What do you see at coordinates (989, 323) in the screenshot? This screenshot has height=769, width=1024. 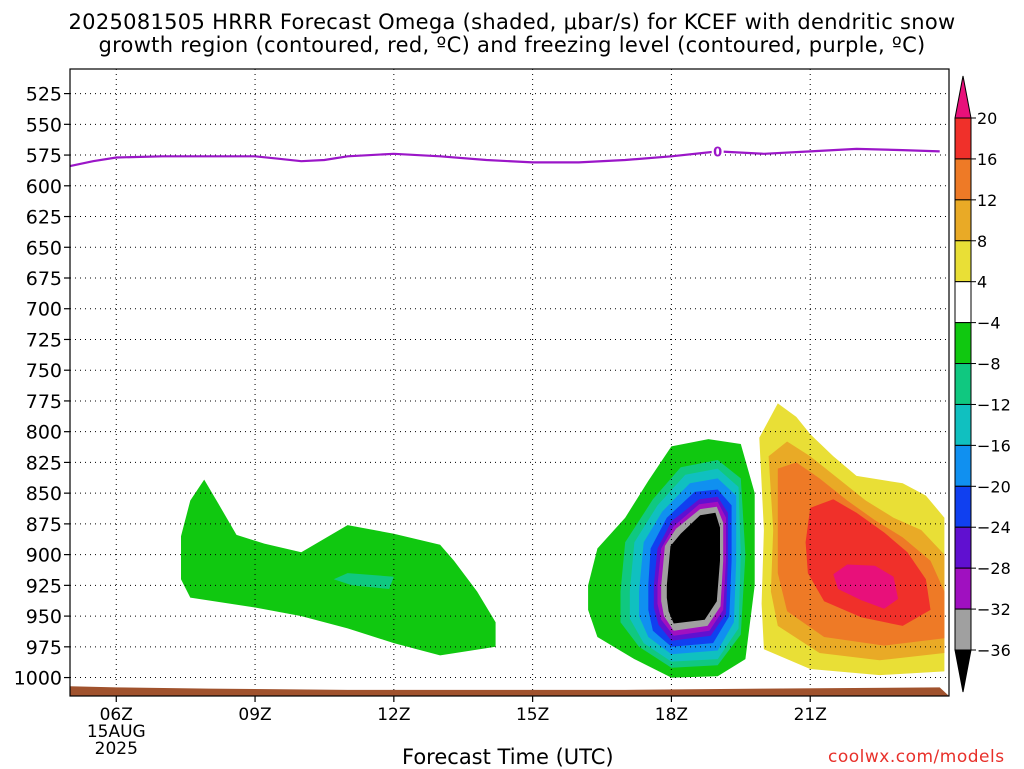 I see `colorbar-label: −4` at bounding box center [989, 323].